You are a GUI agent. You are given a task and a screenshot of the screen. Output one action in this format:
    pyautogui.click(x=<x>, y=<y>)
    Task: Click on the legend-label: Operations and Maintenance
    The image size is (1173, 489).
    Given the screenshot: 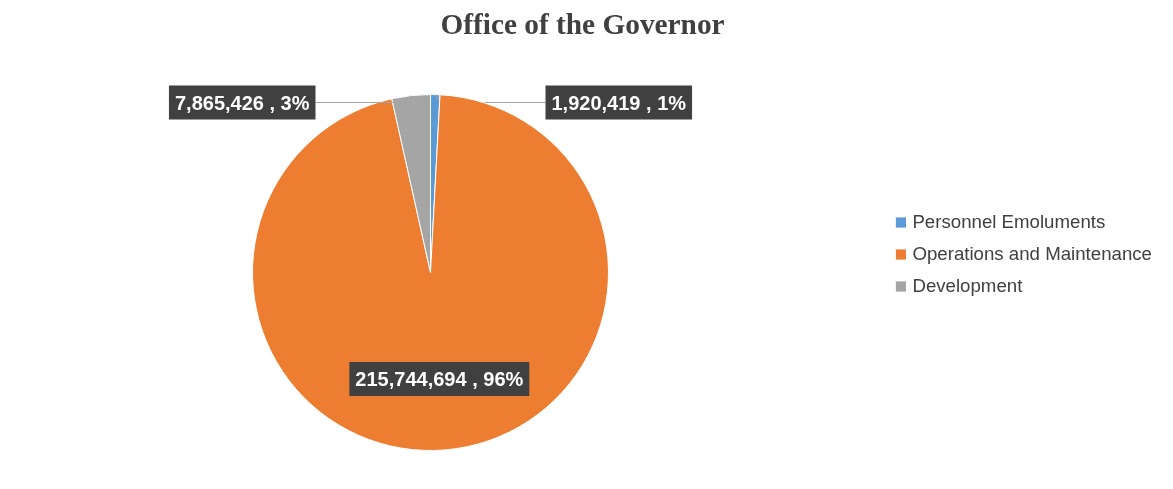 What is the action you would take?
    pyautogui.click(x=1032, y=254)
    